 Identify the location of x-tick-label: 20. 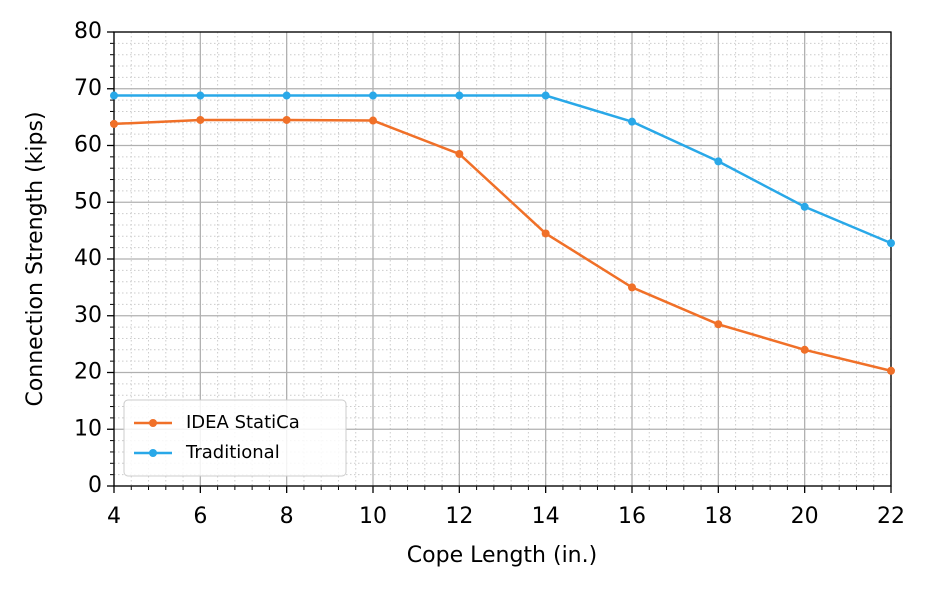
(805, 516).